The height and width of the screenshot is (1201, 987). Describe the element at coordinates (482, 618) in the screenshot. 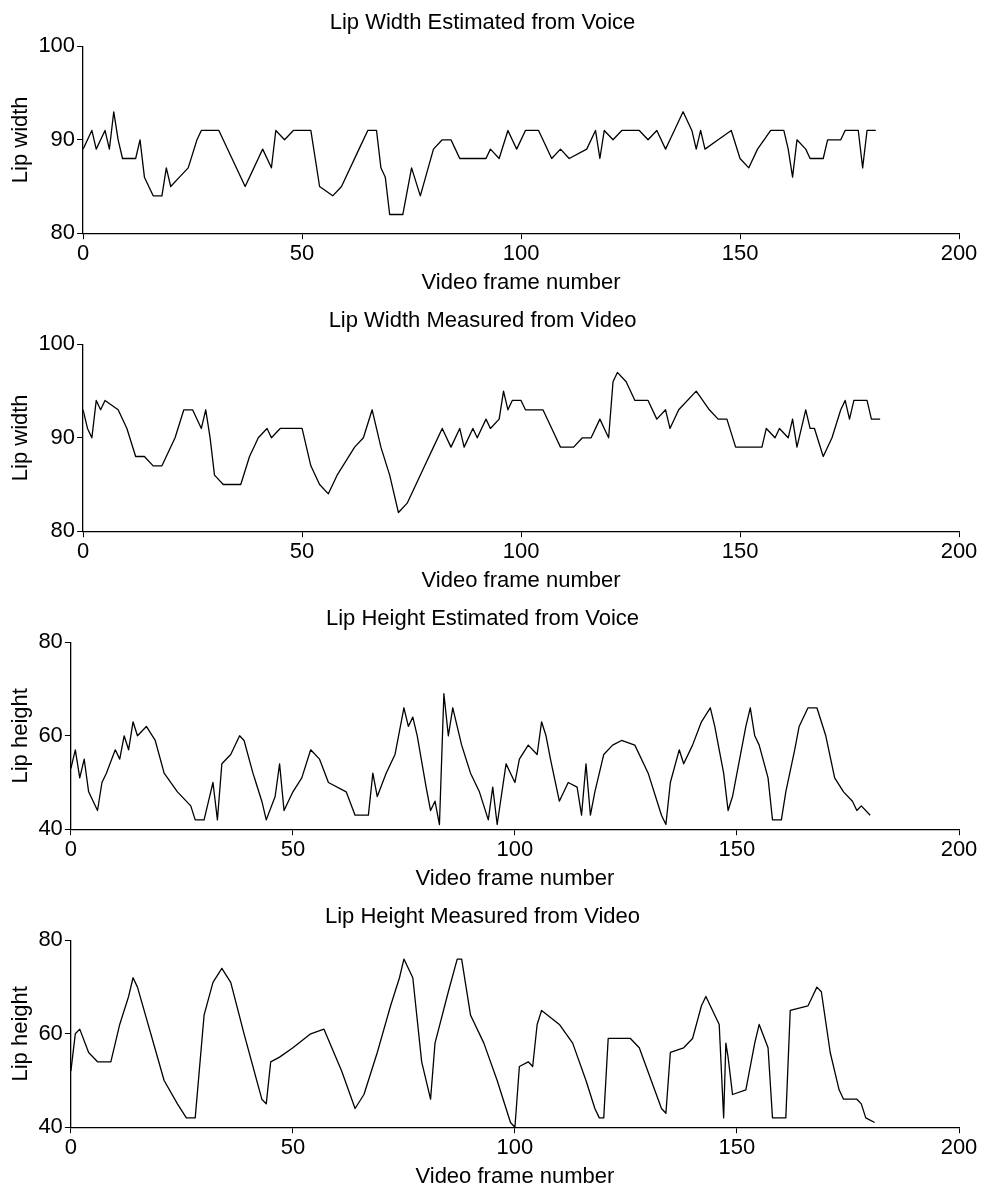

I see `chart-title: Lip Height Estimated from Voice` at that location.